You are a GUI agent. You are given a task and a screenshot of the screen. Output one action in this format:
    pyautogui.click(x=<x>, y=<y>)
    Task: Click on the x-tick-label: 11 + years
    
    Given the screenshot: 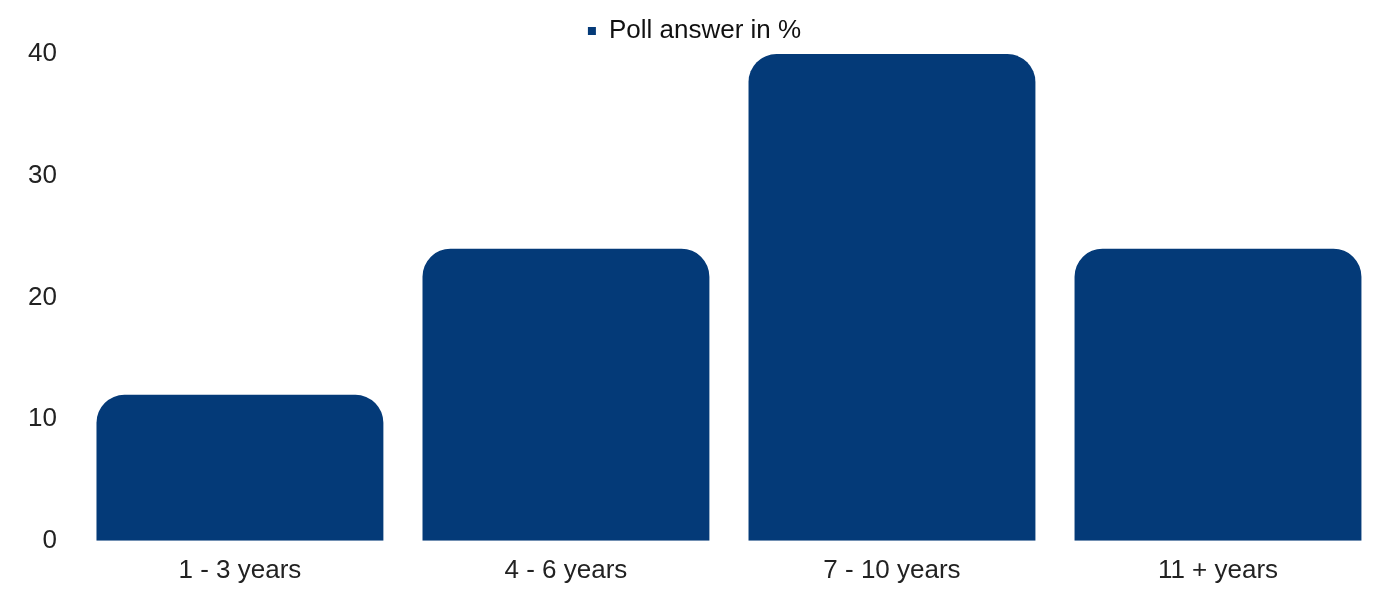 What is the action you would take?
    pyautogui.click(x=1218, y=568)
    